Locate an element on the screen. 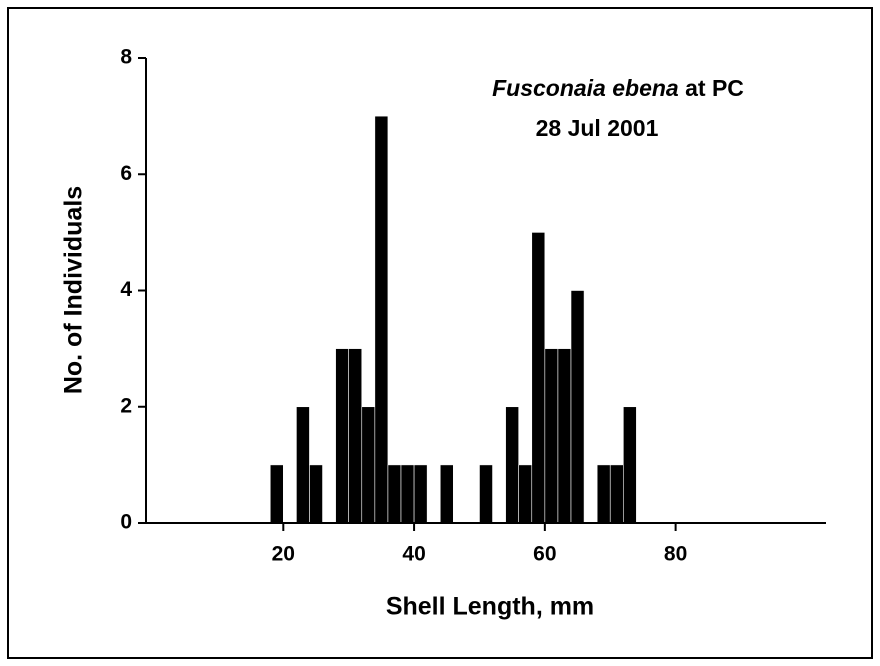 This screenshot has width=880, height=666. title-species: Fusconaia ebena is located at coordinates (585, 88).